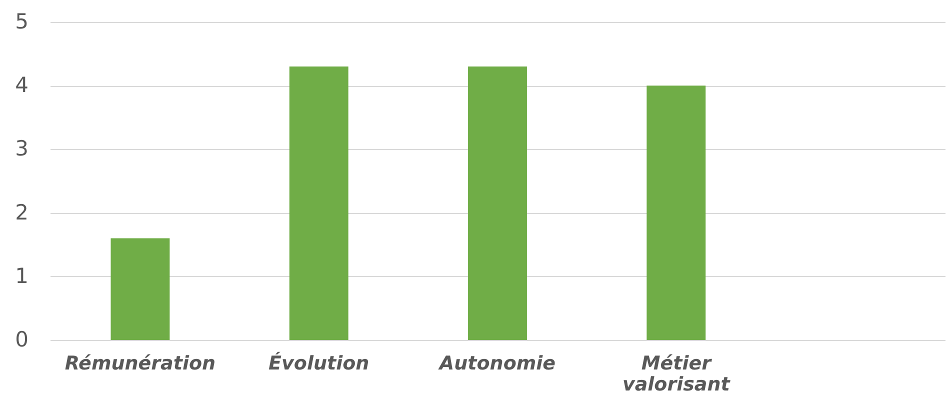 Image resolution: width=950 pixels, height=419 pixels. What do you see at coordinates (21, 85) in the screenshot?
I see `y-tick-label: 4` at bounding box center [21, 85].